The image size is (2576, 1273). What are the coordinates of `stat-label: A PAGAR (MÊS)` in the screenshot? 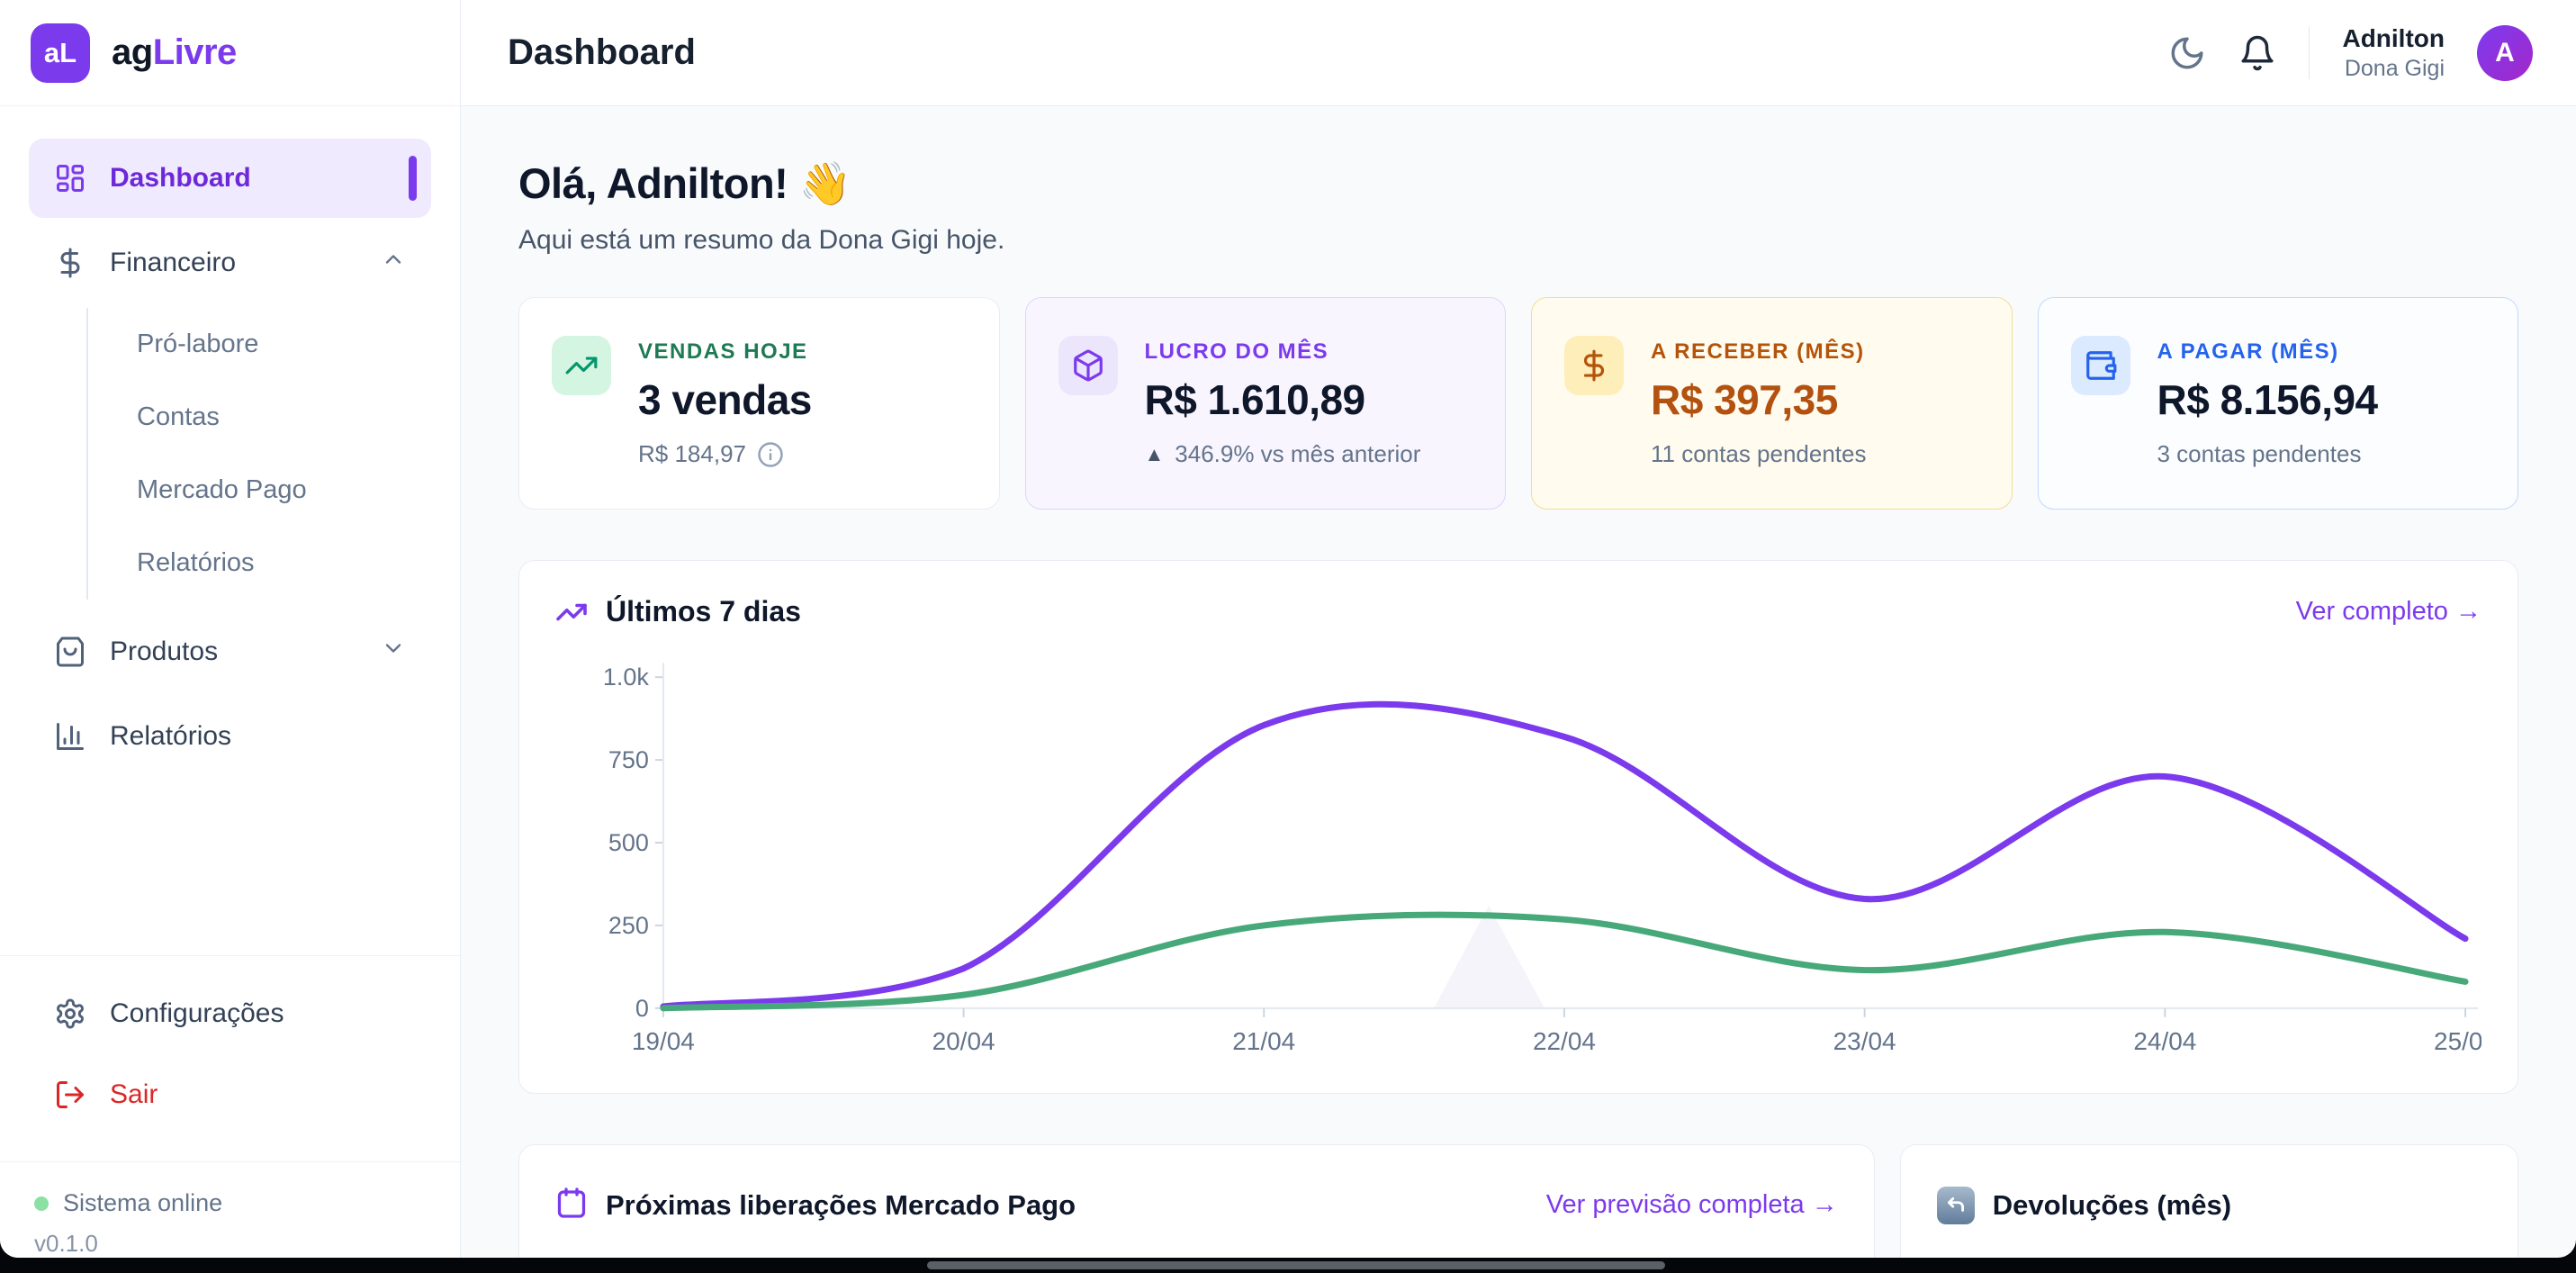 It's located at (2248, 352).